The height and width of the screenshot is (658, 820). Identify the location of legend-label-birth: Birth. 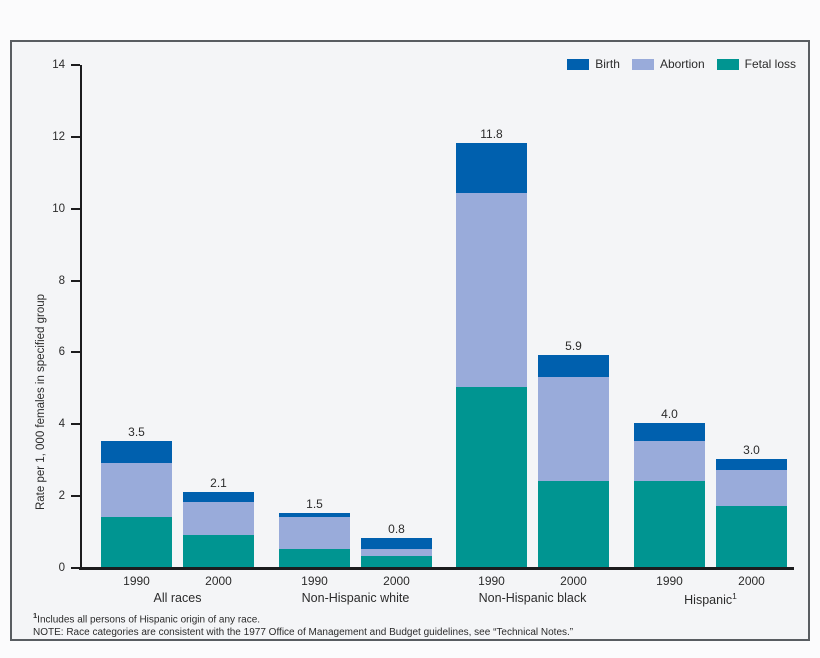
(607, 64).